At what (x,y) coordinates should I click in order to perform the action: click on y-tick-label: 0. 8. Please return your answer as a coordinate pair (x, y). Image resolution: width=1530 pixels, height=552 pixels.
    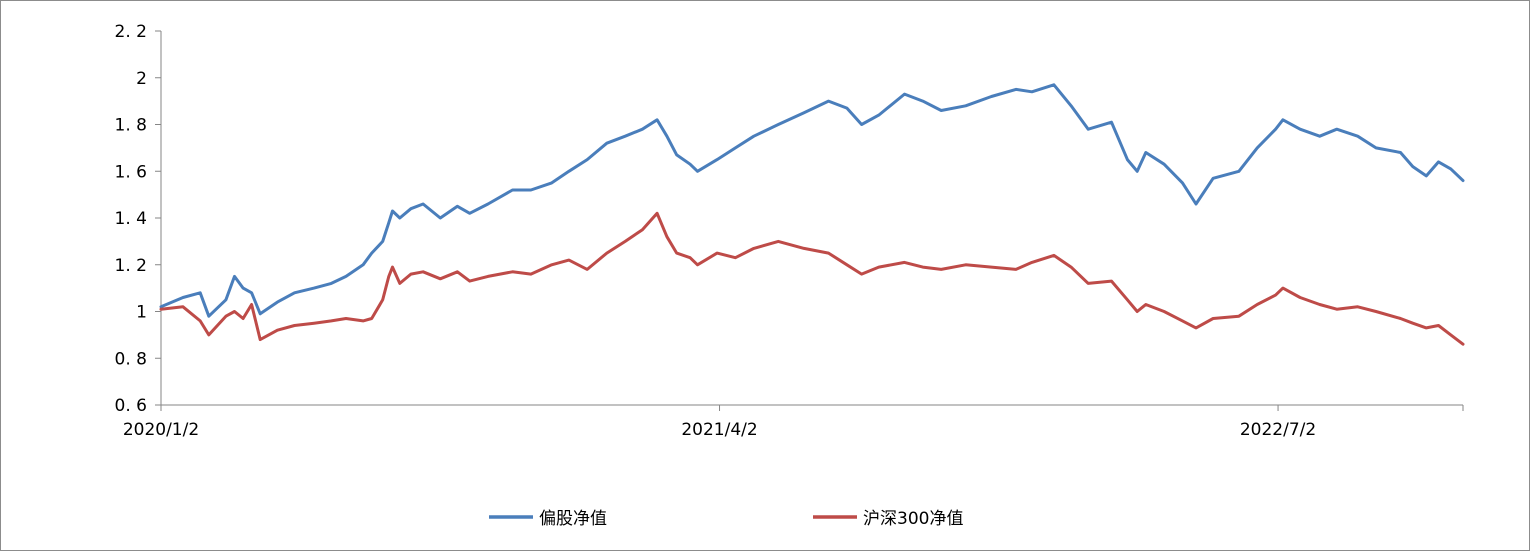
    Looking at the image, I should click on (131, 359).